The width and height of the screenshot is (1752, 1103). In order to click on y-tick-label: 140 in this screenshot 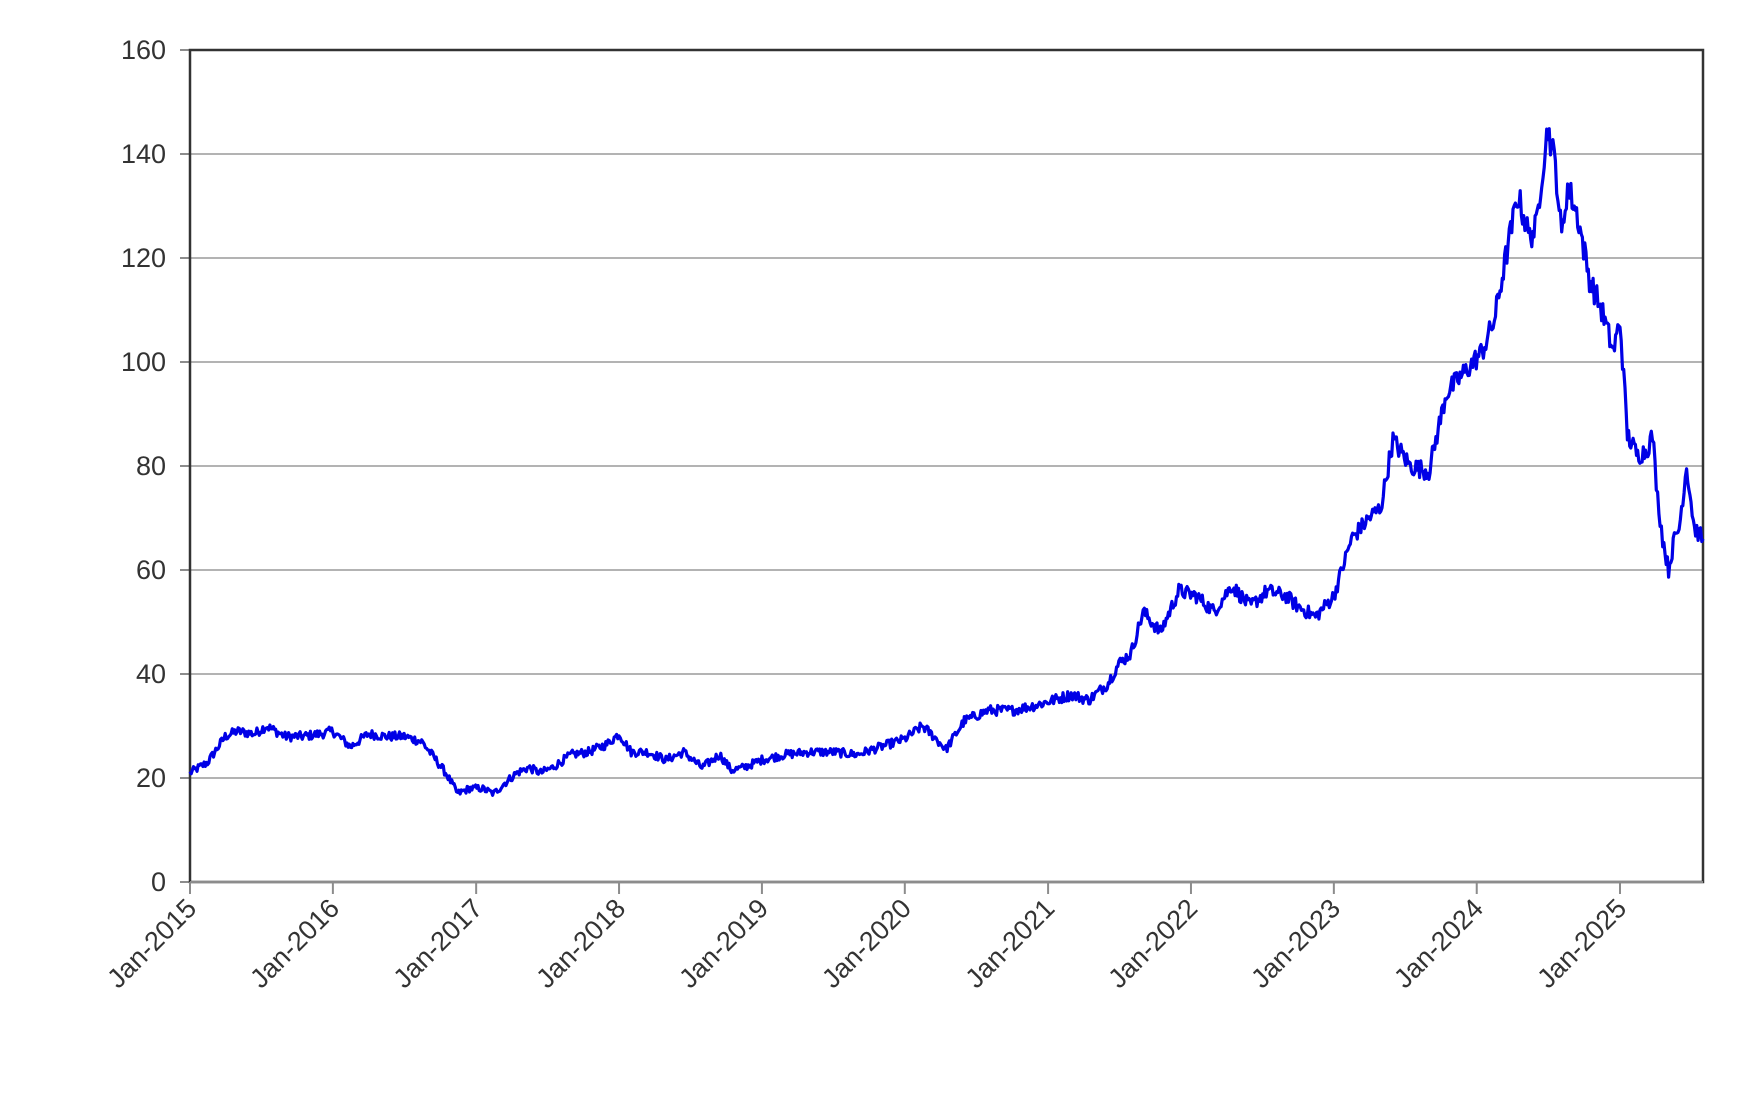, I will do `click(143, 154)`.